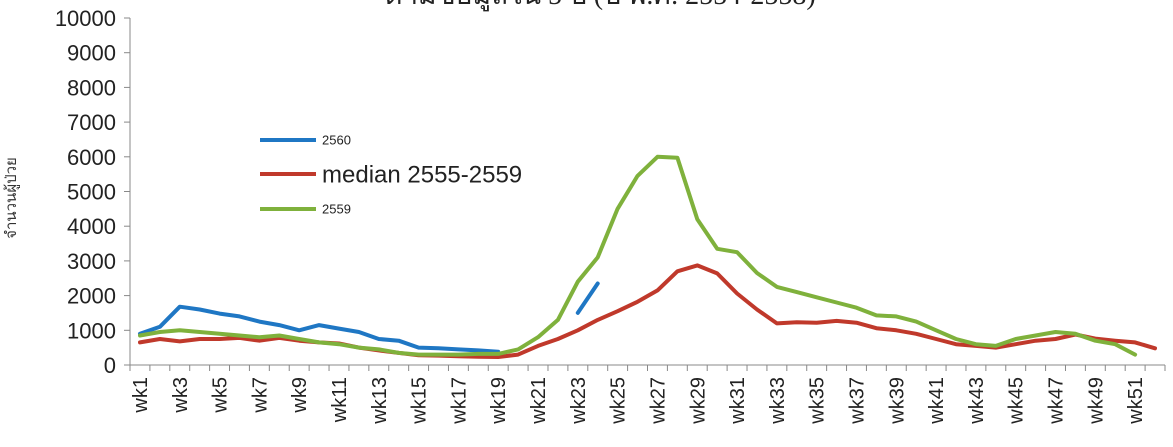  What do you see at coordinates (110, 365) in the screenshot?
I see `y-tick-label: 0` at bounding box center [110, 365].